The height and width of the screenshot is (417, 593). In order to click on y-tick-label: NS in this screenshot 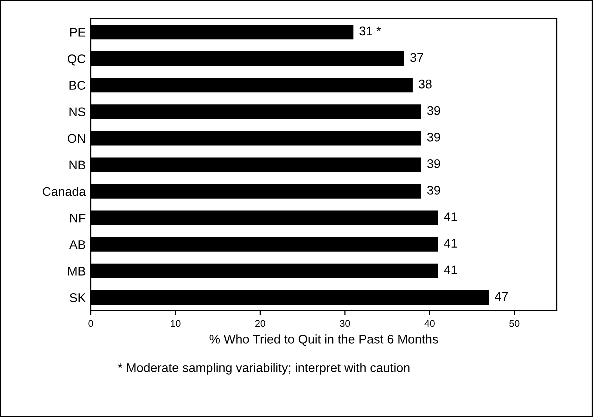, I will do `click(78, 112)`.